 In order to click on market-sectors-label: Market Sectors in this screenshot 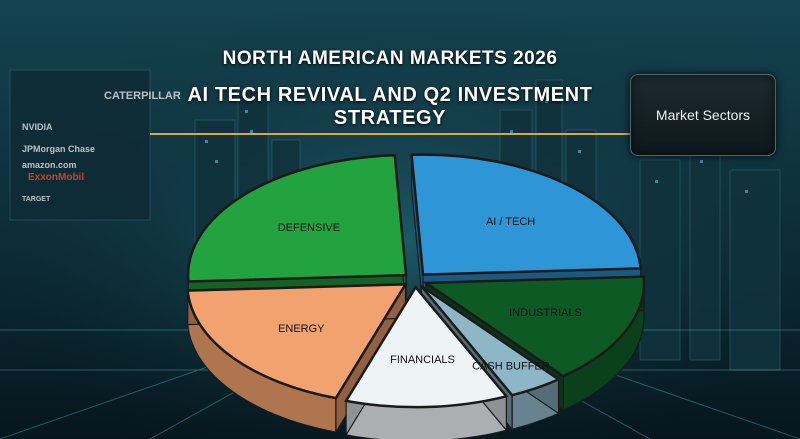, I will do `click(703, 115)`.